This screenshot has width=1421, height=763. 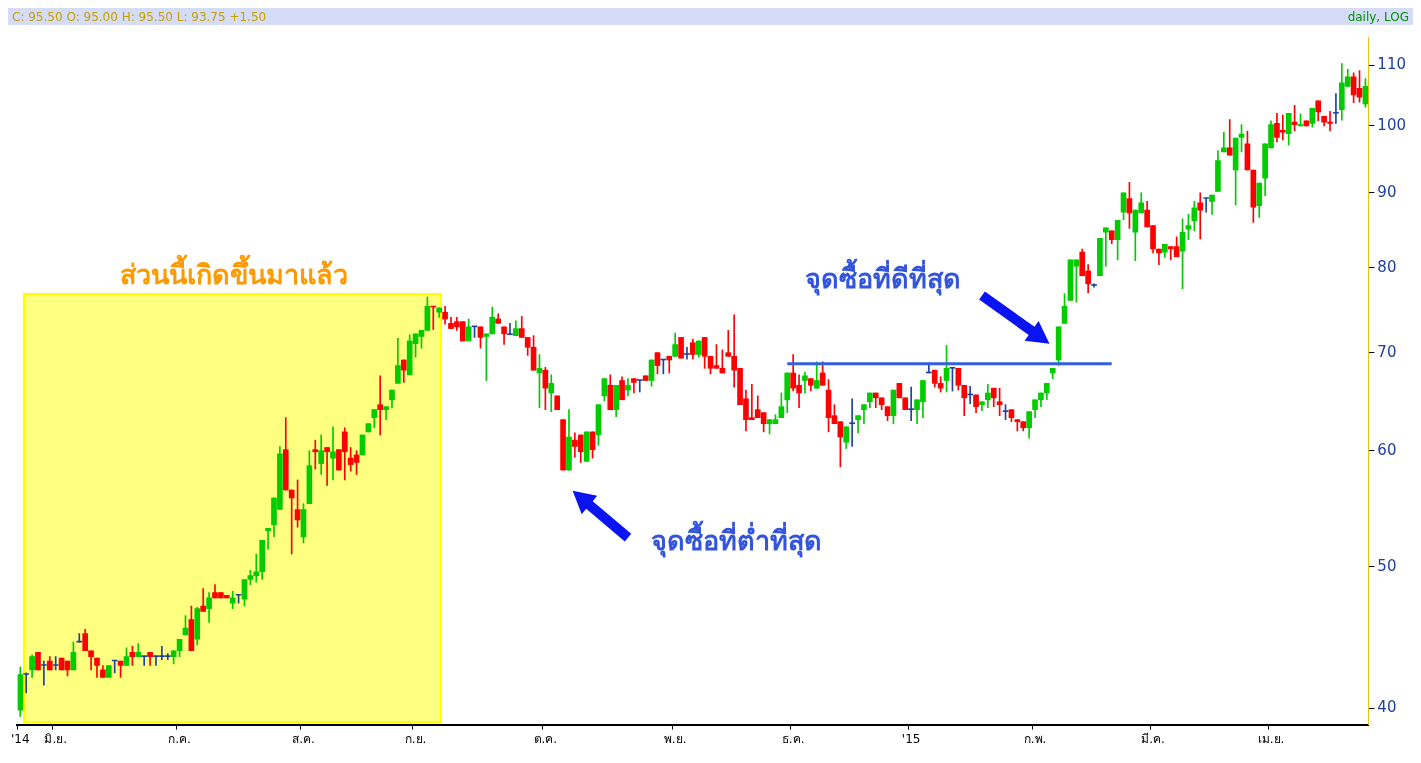 What do you see at coordinates (1387, 707) in the screenshot?
I see `y-tick-label: 40` at bounding box center [1387, 707].